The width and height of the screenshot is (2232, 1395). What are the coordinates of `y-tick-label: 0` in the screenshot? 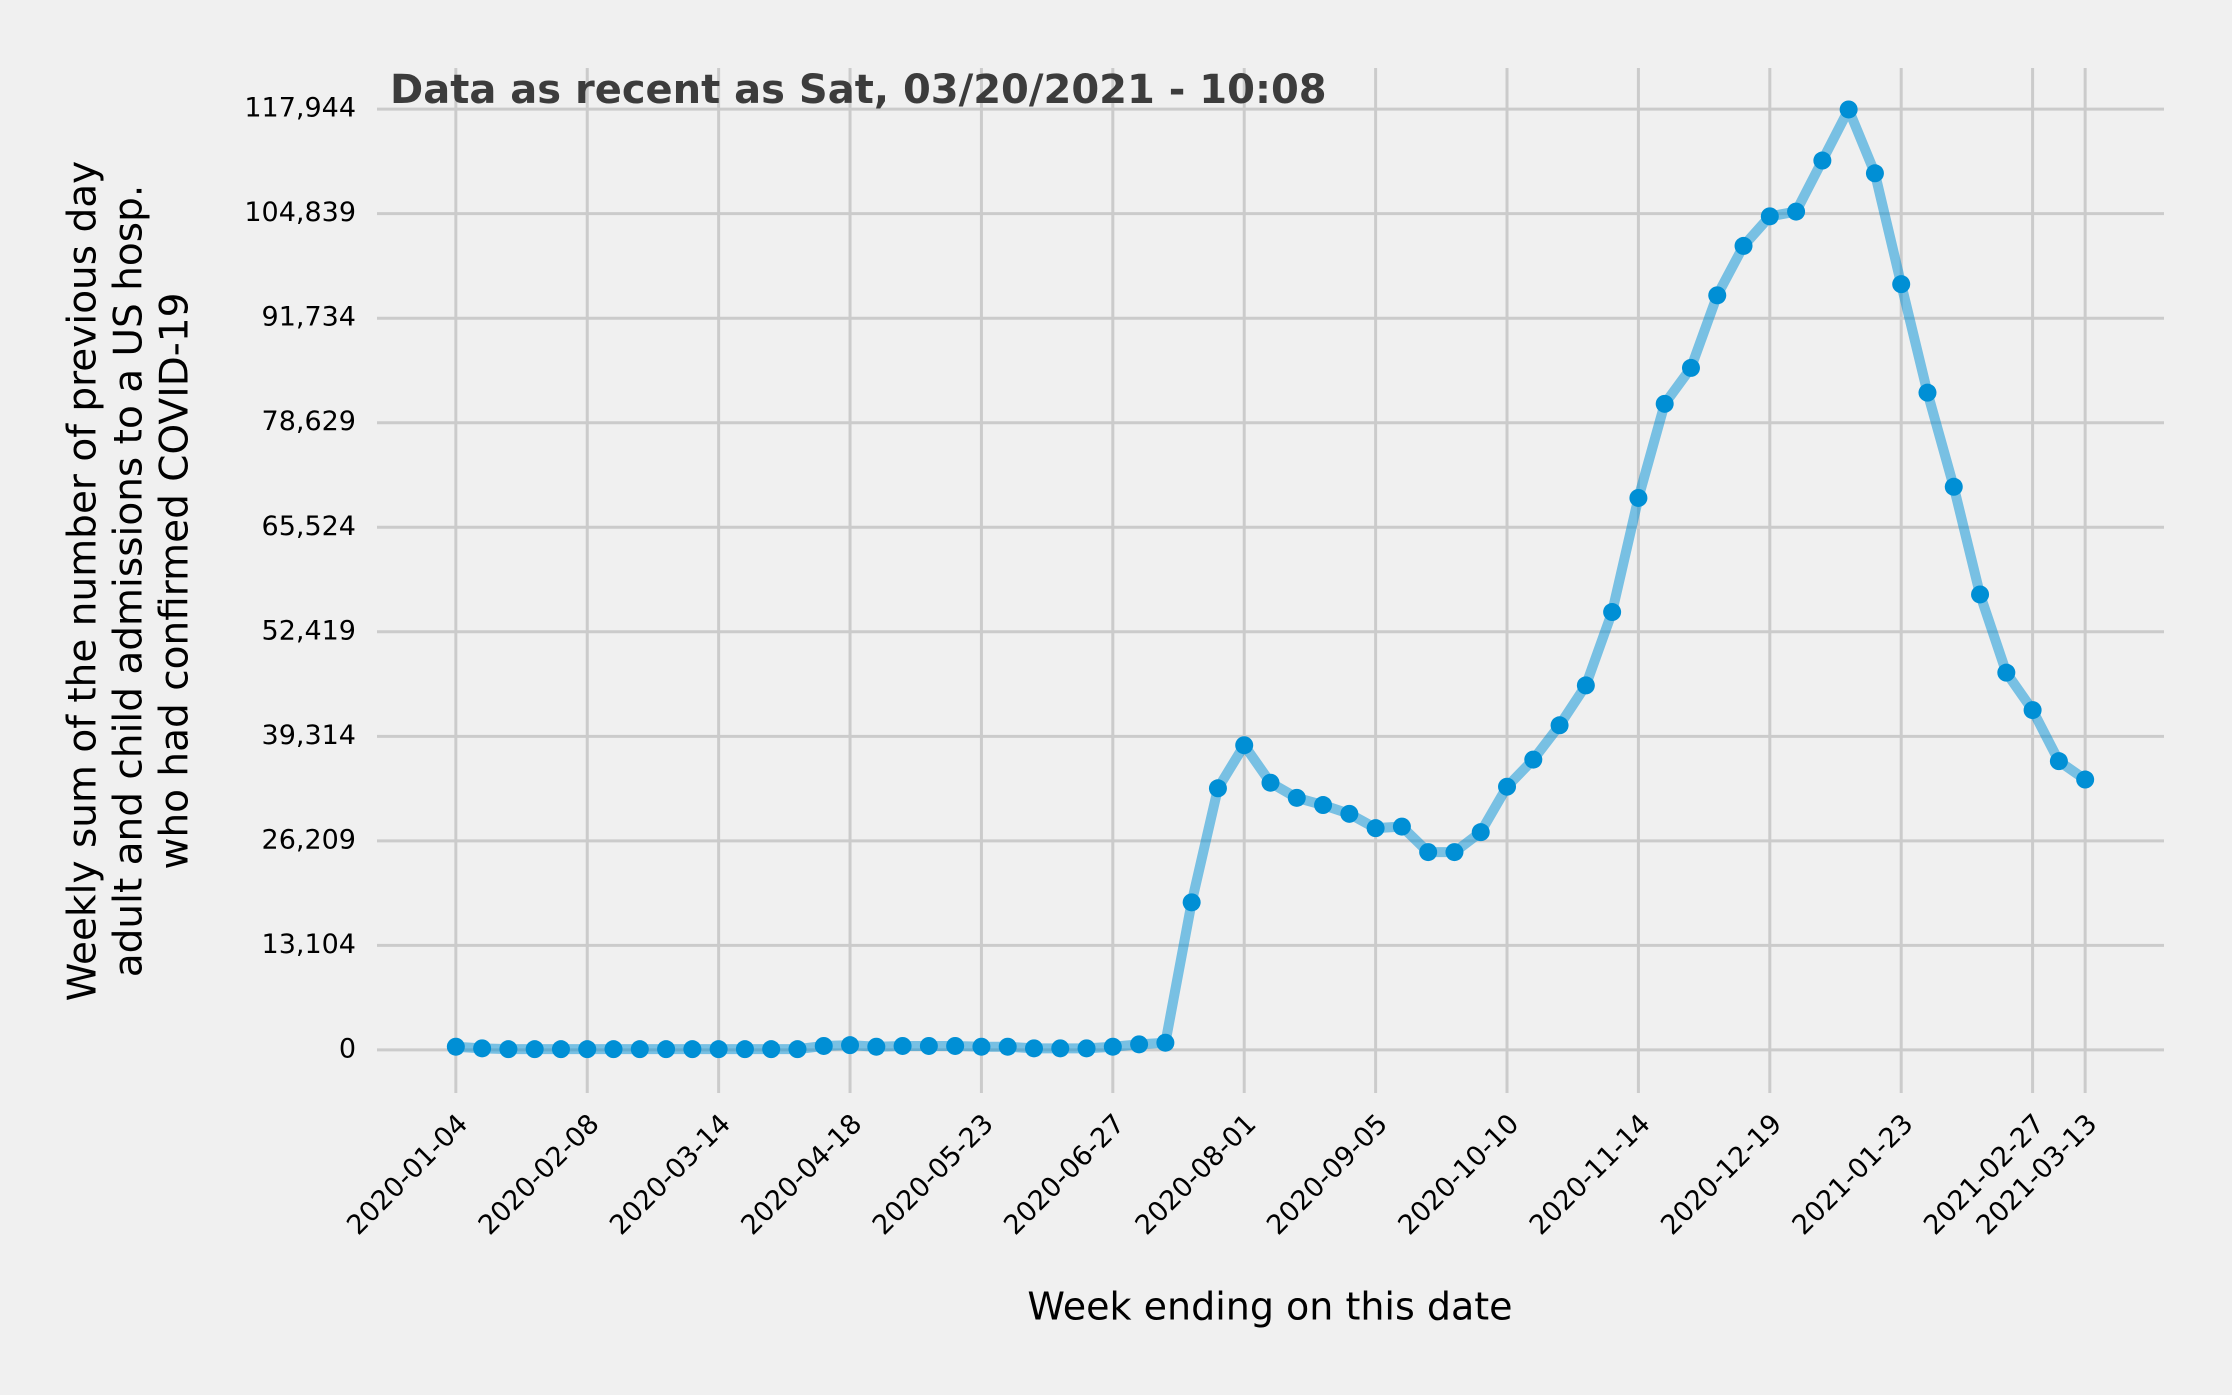 It's located at (347, 1048).